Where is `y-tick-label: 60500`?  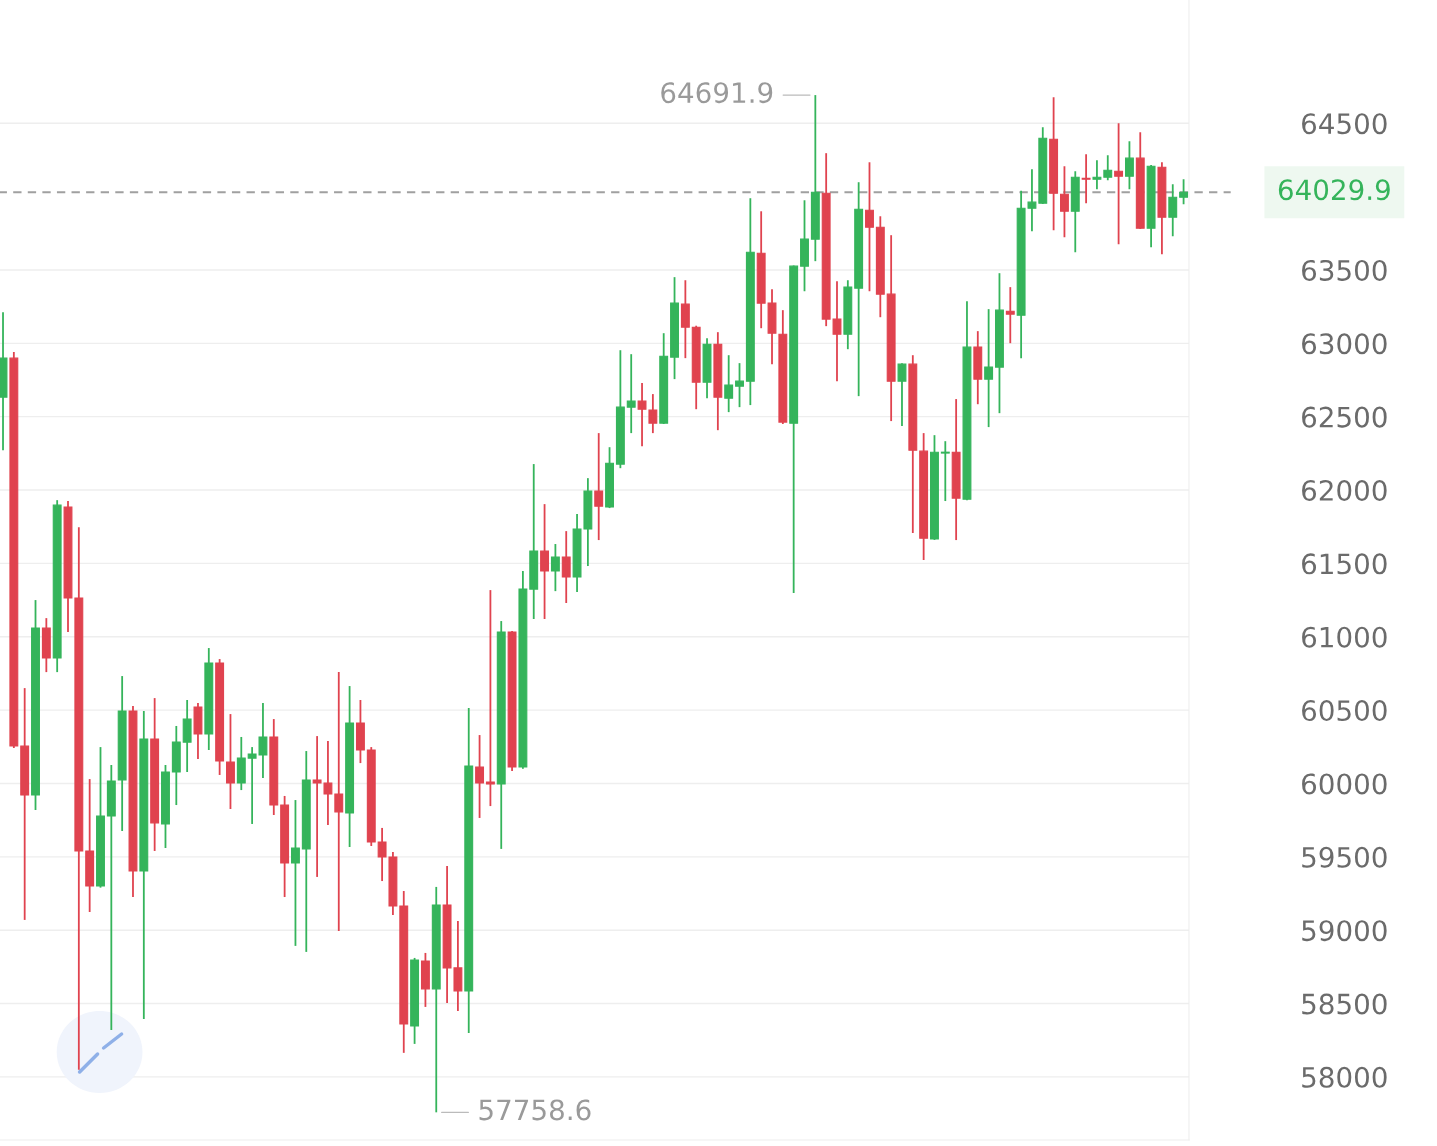 y-tick-label: 60500 is located at coordinates (1344, 711).